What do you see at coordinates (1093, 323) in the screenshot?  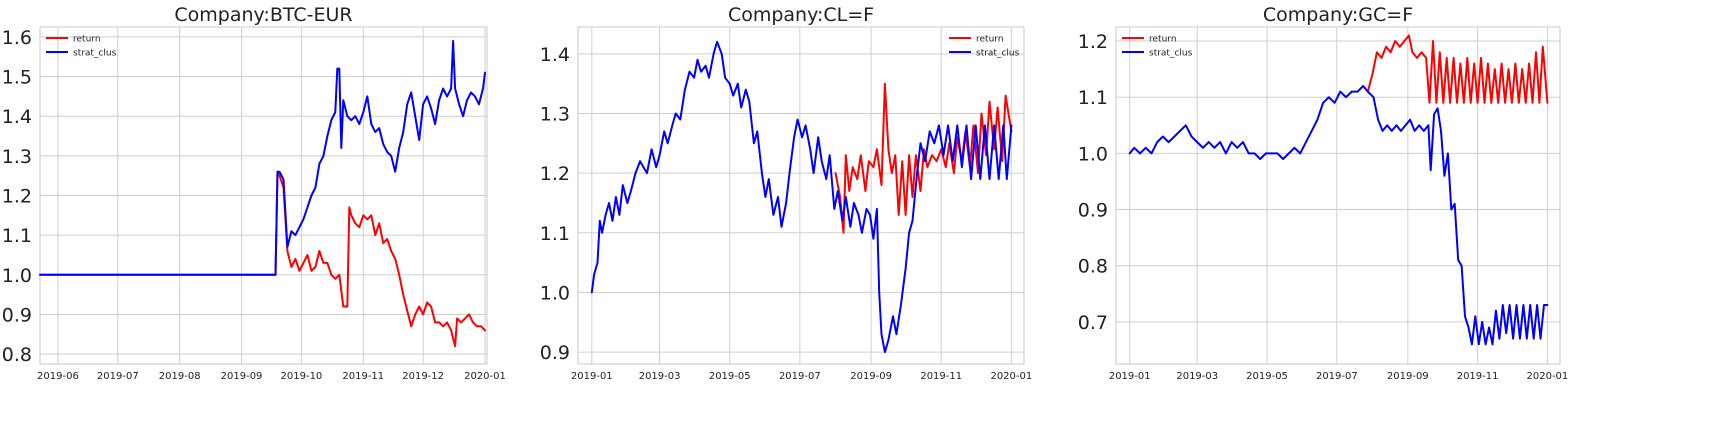 I see `y-tick-label: 0.7` at bounding box center [1093, 323].